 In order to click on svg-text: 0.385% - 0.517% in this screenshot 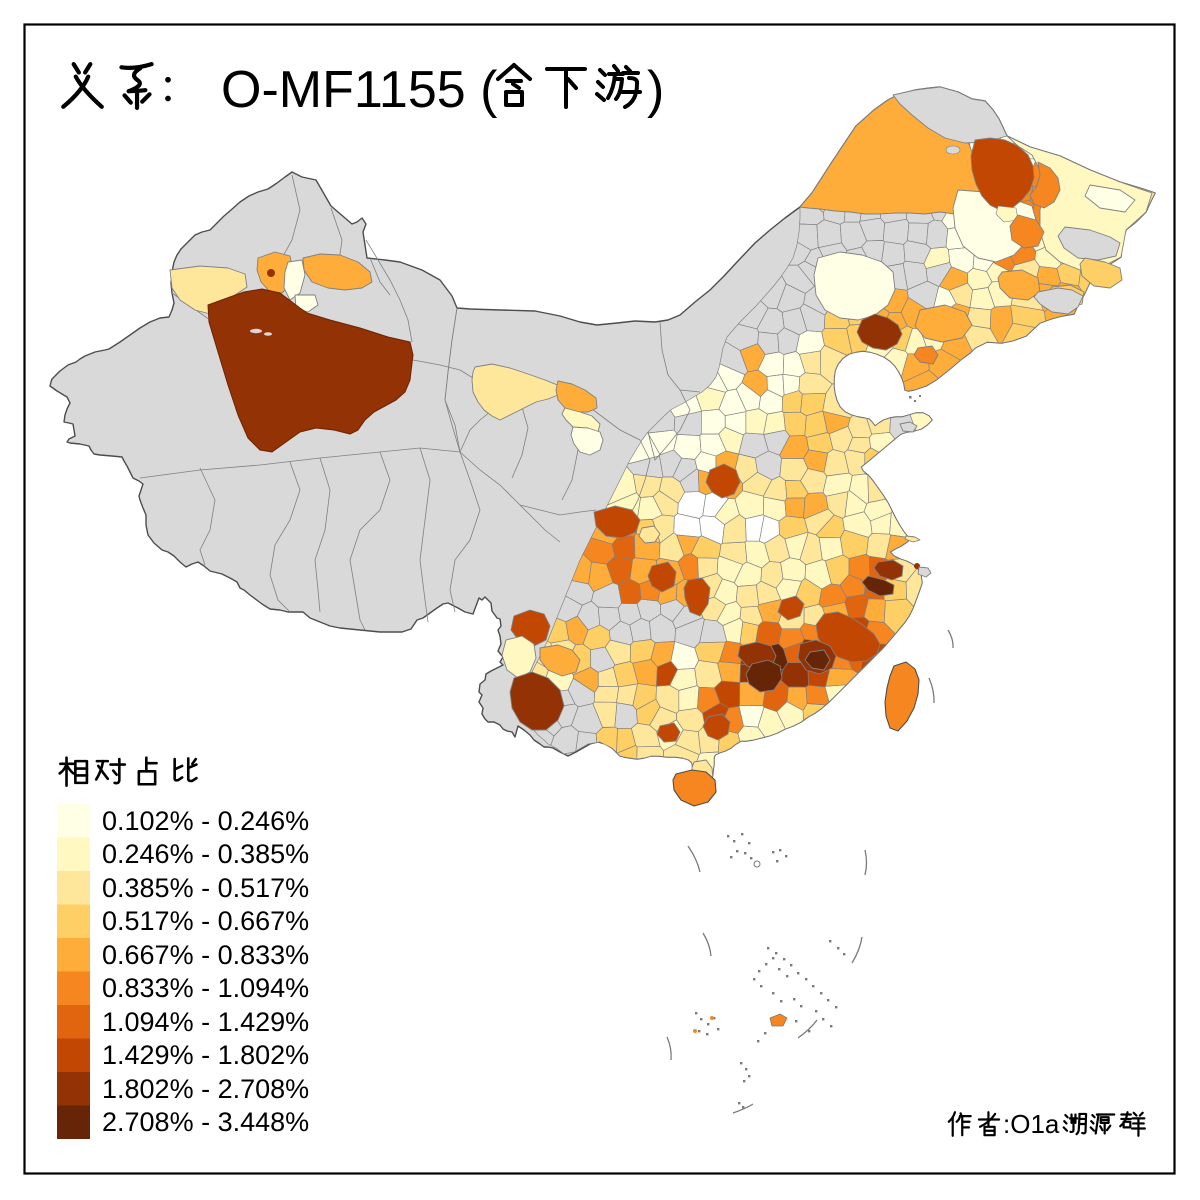, I will do `click(205, 888)`.